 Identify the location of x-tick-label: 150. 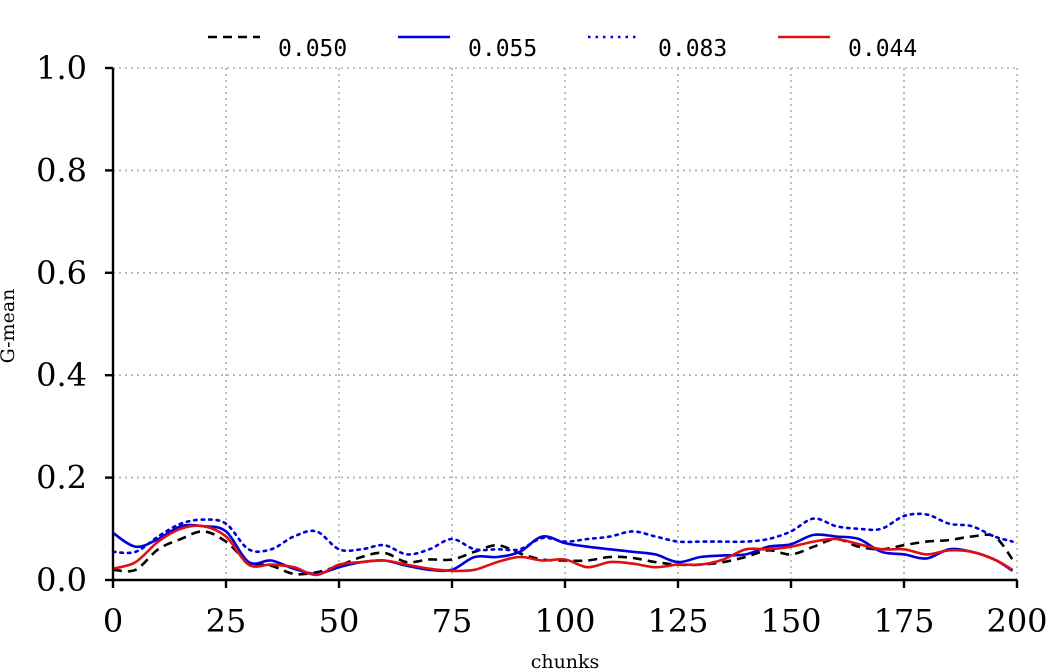
(790, 621).